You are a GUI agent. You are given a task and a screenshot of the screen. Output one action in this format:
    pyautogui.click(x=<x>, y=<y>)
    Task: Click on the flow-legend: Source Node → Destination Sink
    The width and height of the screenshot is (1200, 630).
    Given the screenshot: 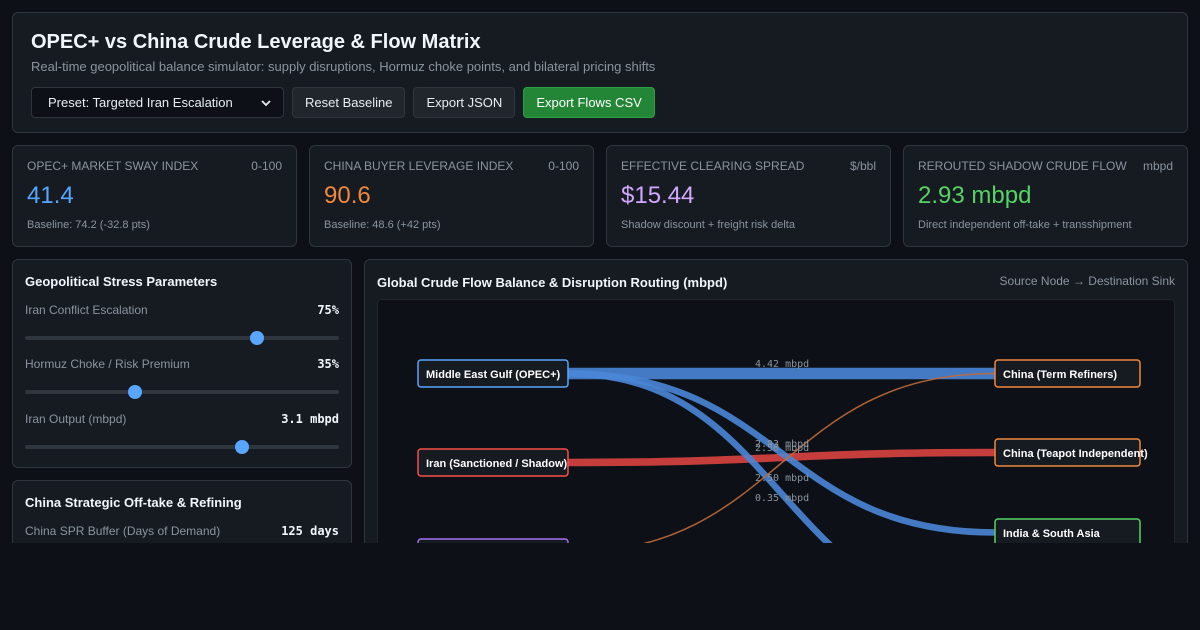 What is the action you would take?
    pyautogui.click(x=1087, y=281)
    